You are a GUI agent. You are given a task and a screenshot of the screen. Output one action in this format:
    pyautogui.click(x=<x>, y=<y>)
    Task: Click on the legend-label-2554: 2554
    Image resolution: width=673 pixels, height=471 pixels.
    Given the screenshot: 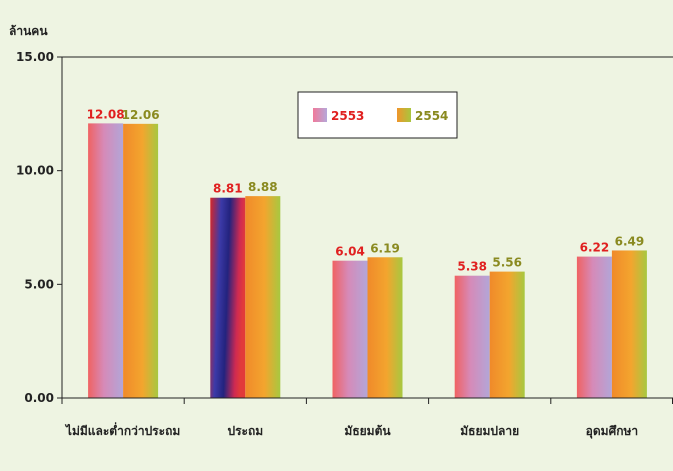 What is the action you would take?
    pyautogui.click(x=431, y=116)
    